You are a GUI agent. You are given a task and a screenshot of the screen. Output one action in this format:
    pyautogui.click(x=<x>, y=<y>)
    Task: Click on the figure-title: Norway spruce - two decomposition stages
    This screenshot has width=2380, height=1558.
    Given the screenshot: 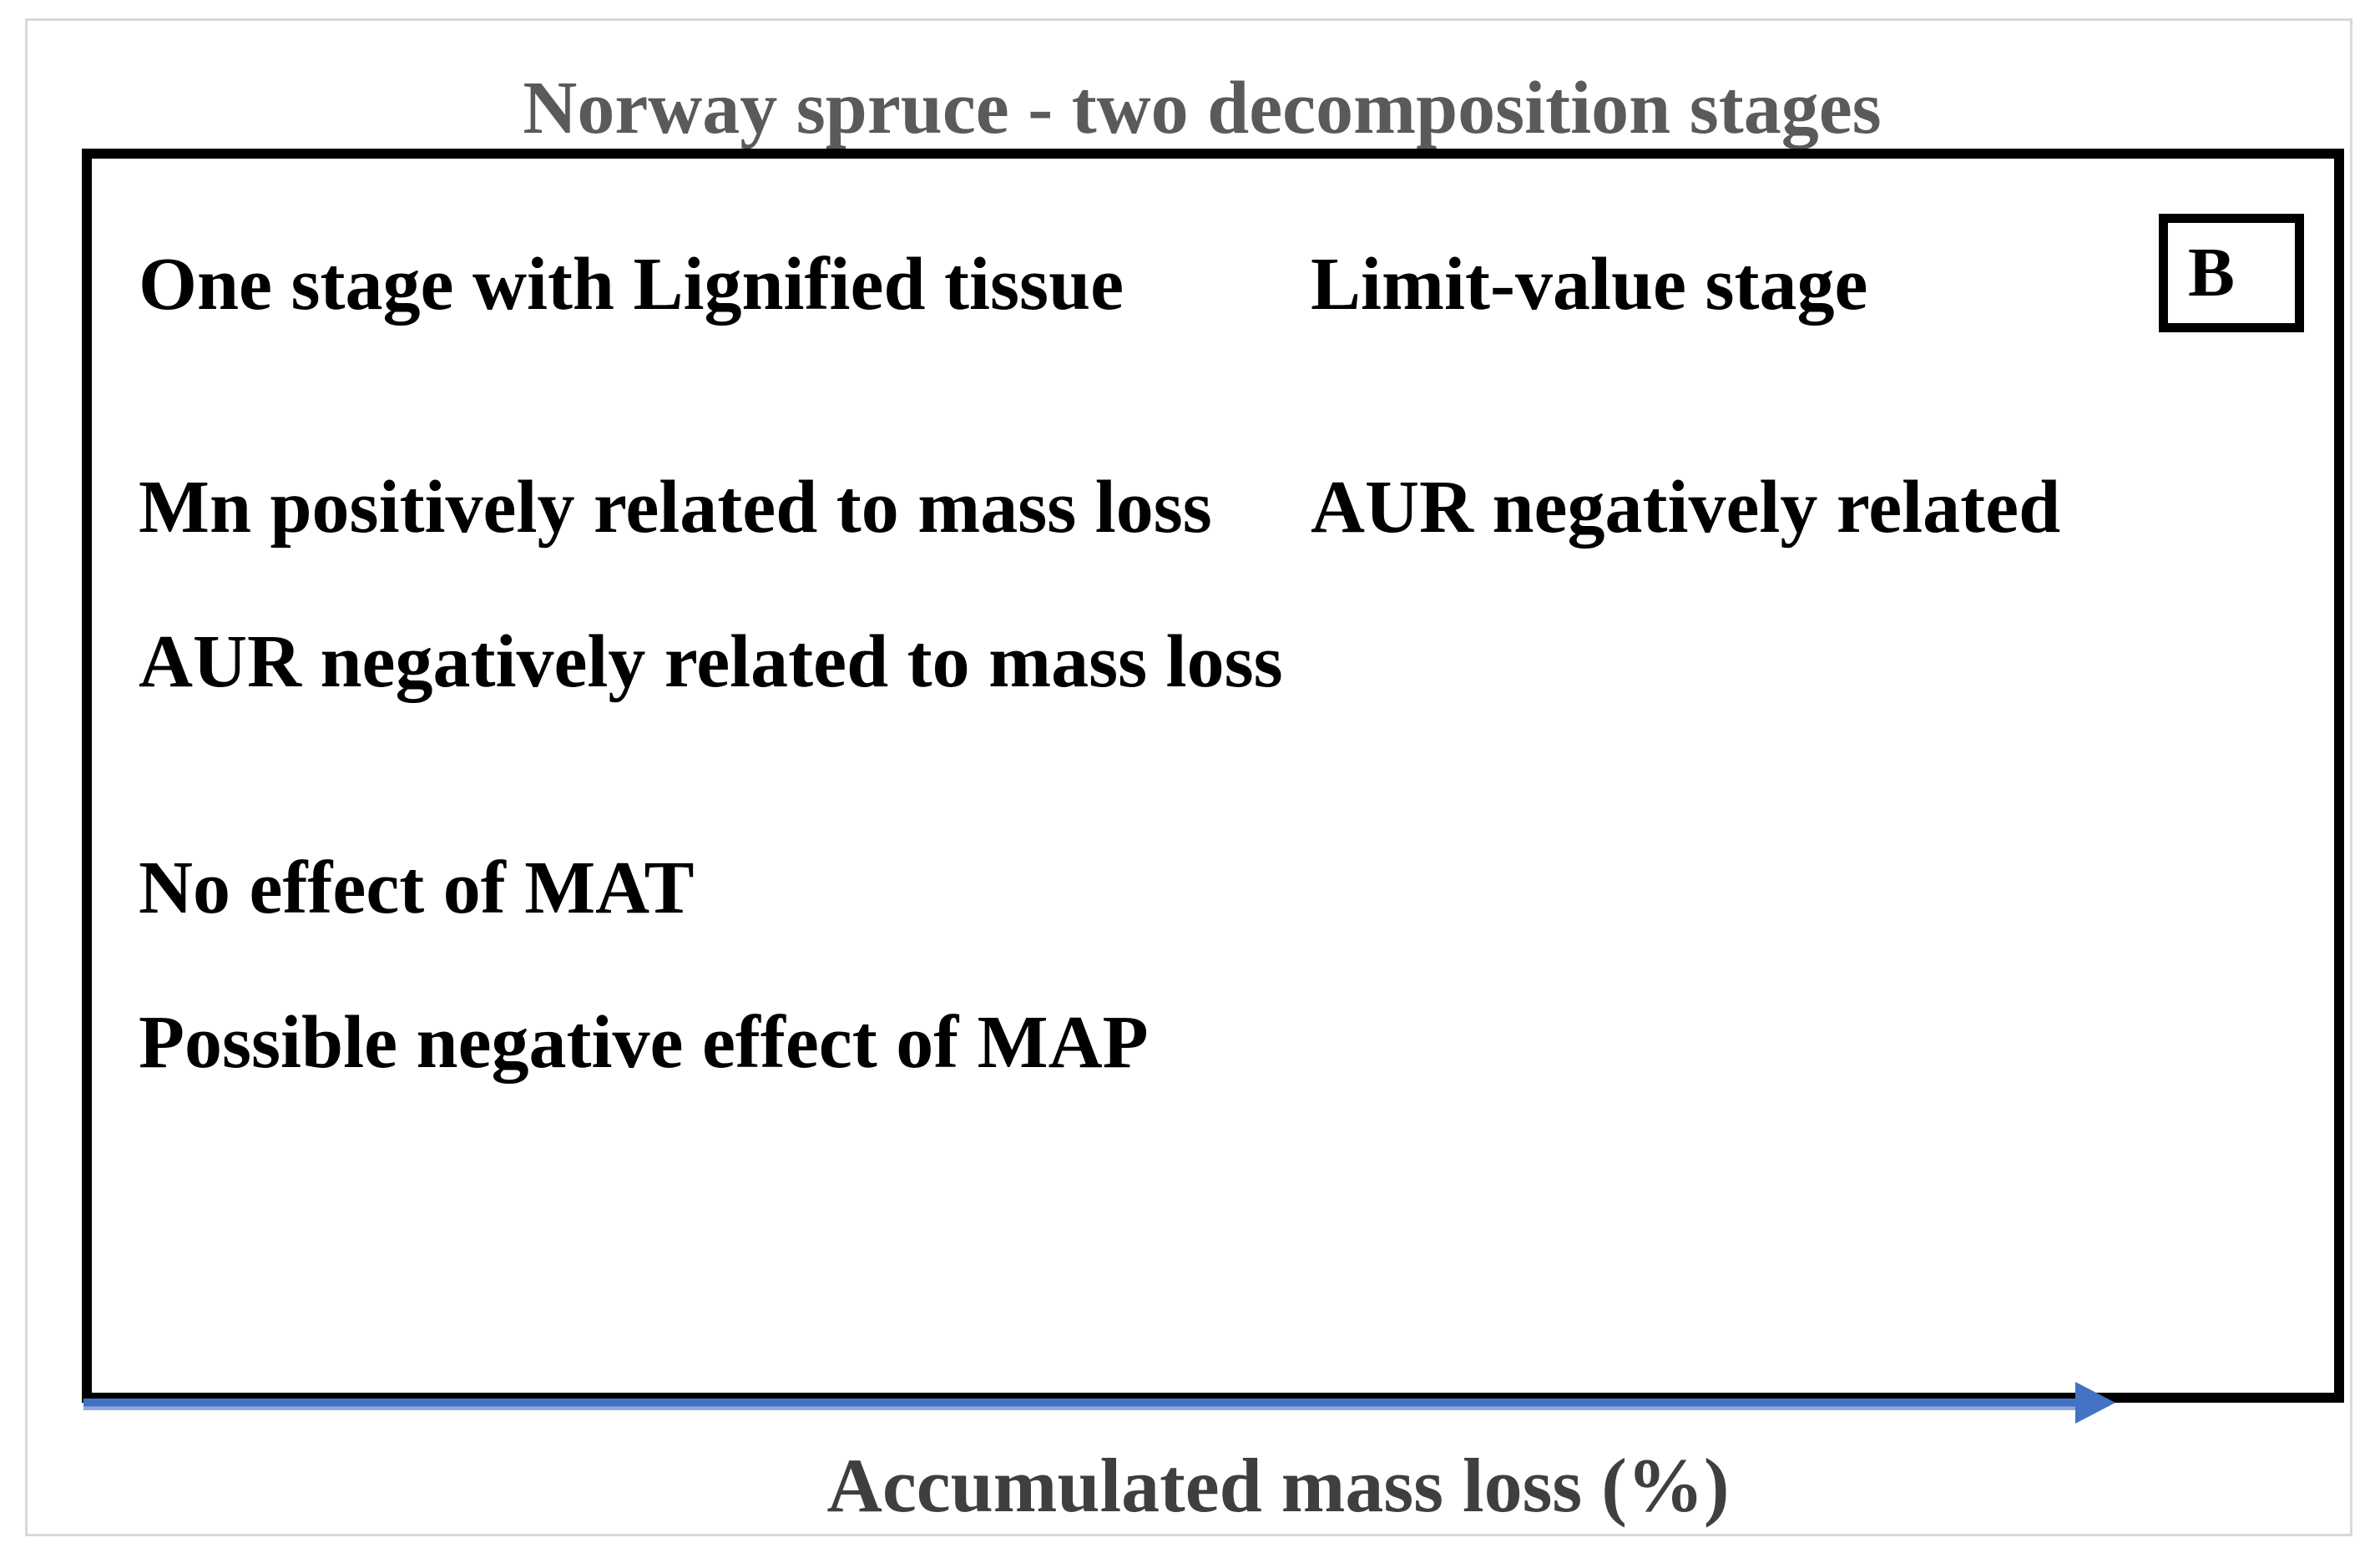 What is the action you would take?
    pyautogui.click(x=1202, y=108)
    